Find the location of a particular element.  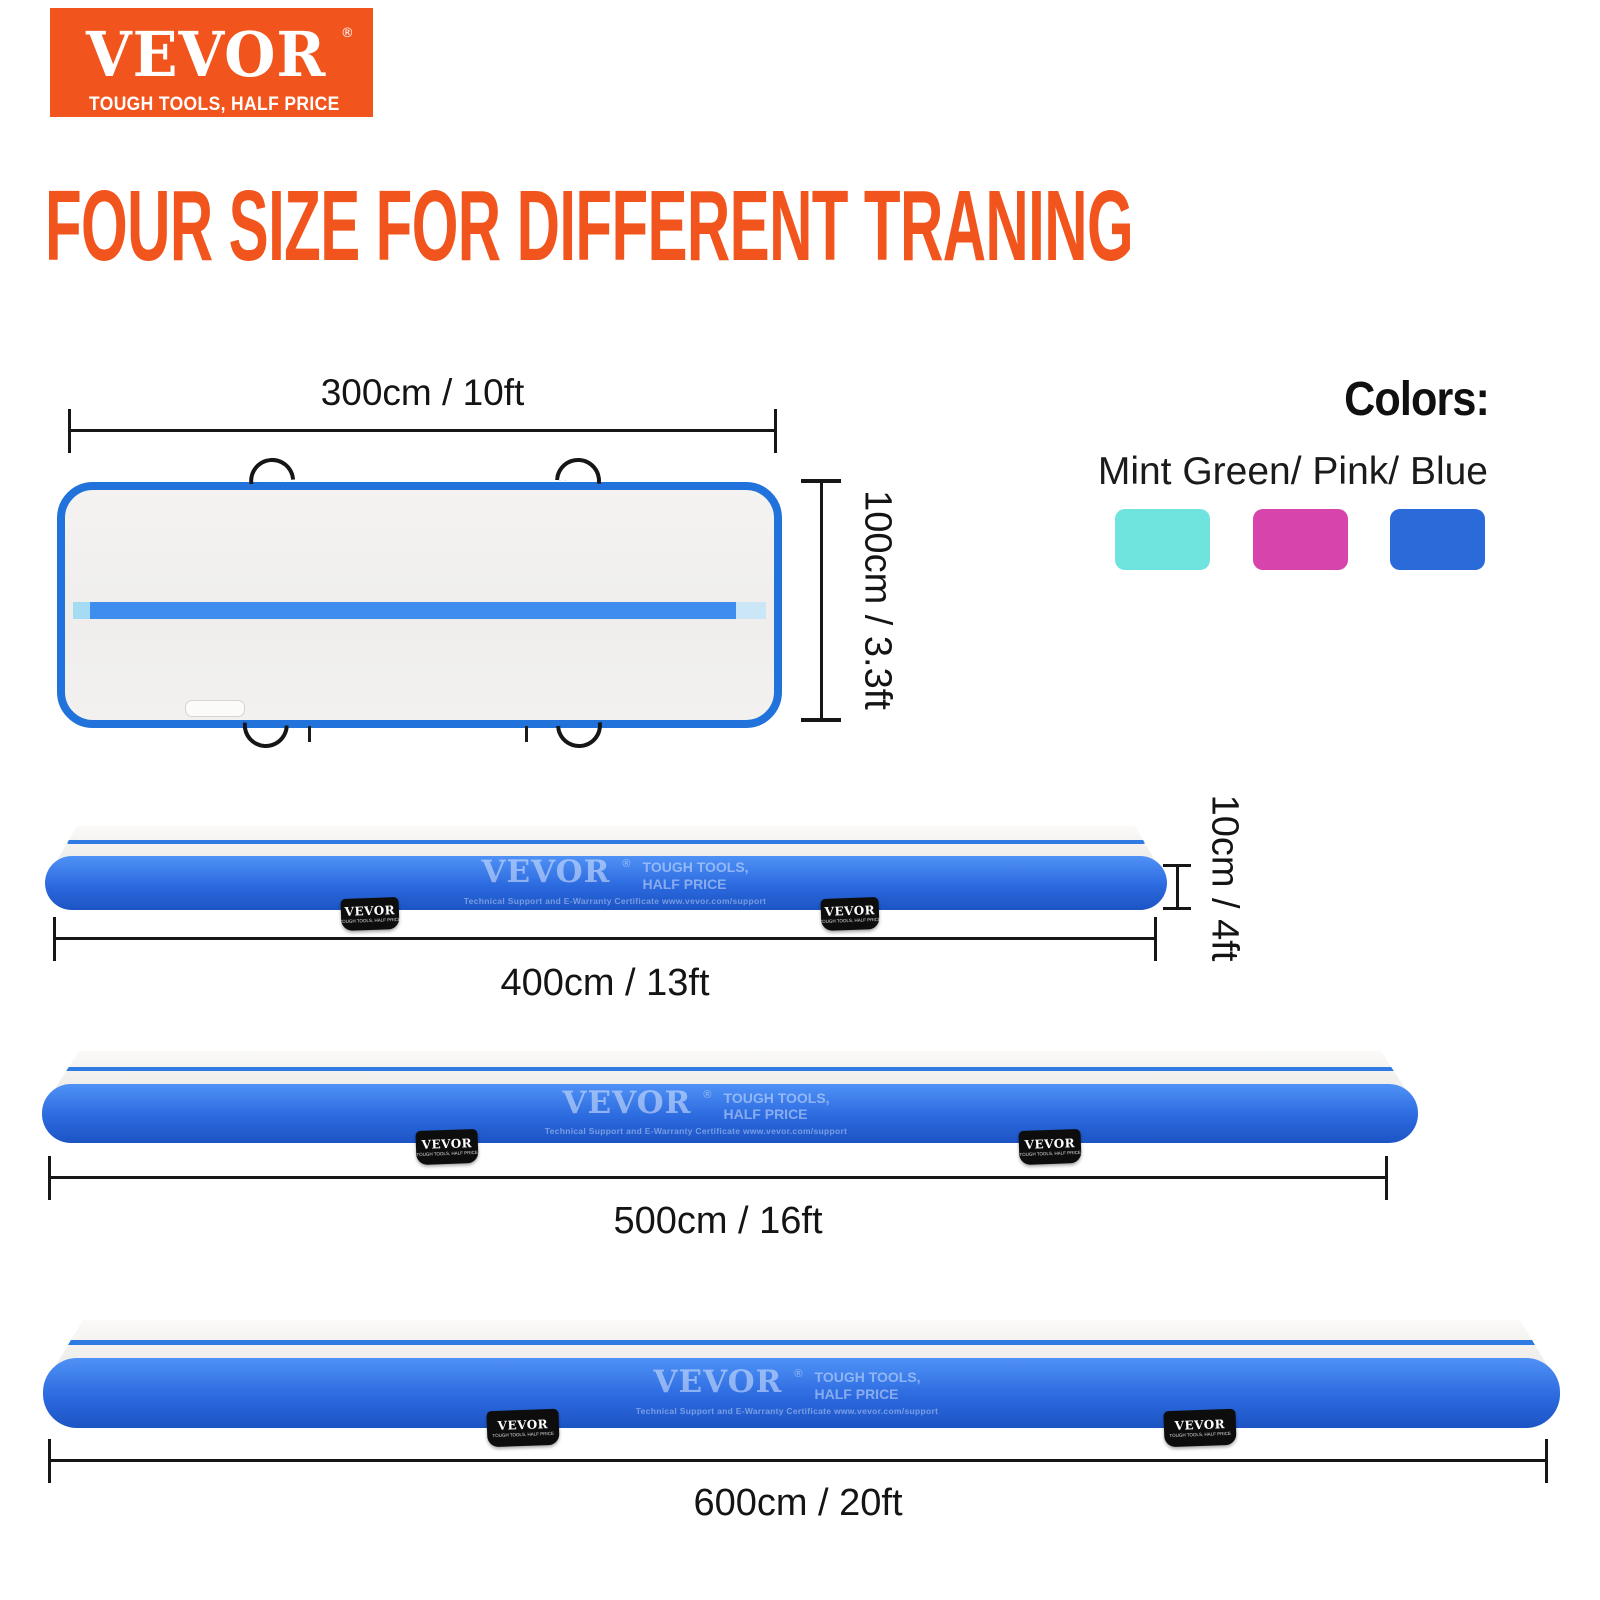

swatch-blue is located at coordinates (1437, 539).